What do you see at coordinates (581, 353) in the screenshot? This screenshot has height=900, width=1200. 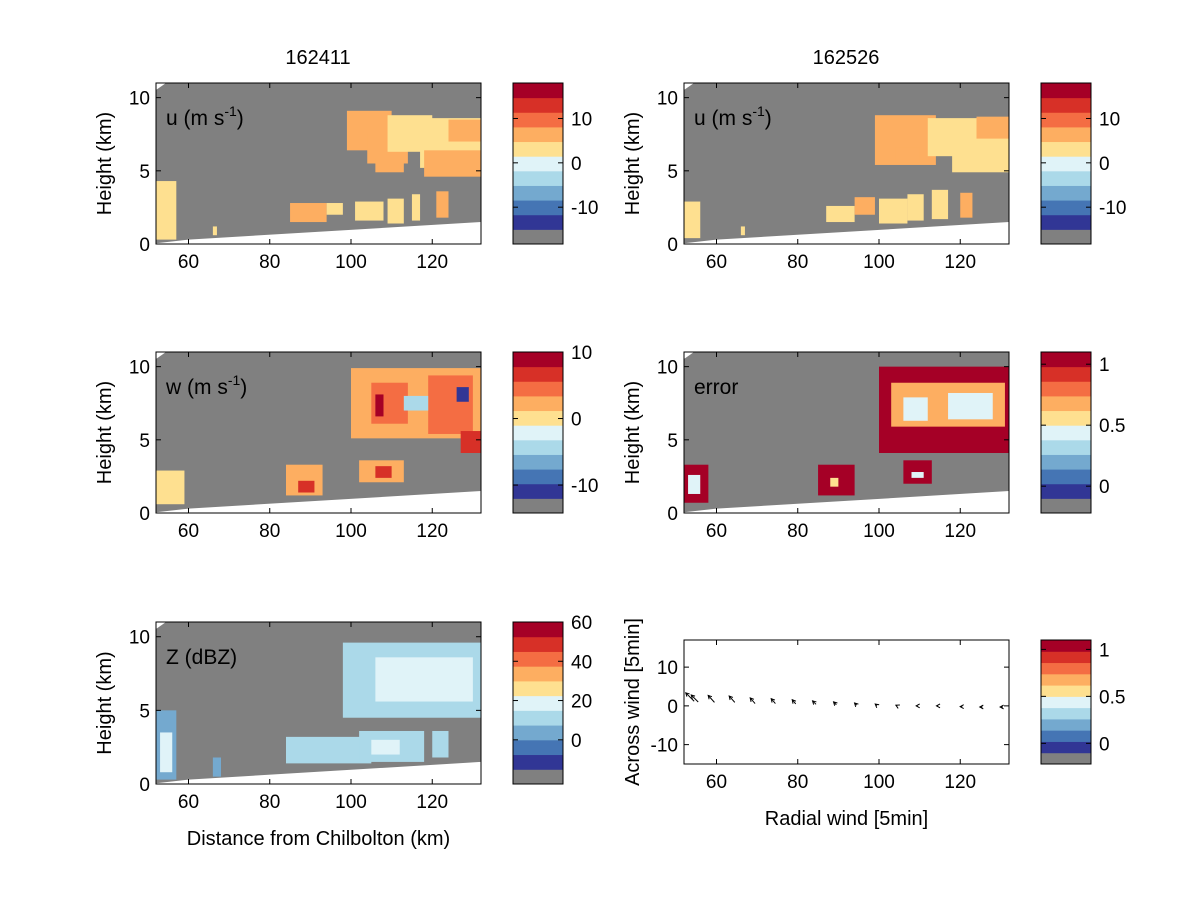 I see `colorbar-tick-label: 10` at bounding box center [581, 353].